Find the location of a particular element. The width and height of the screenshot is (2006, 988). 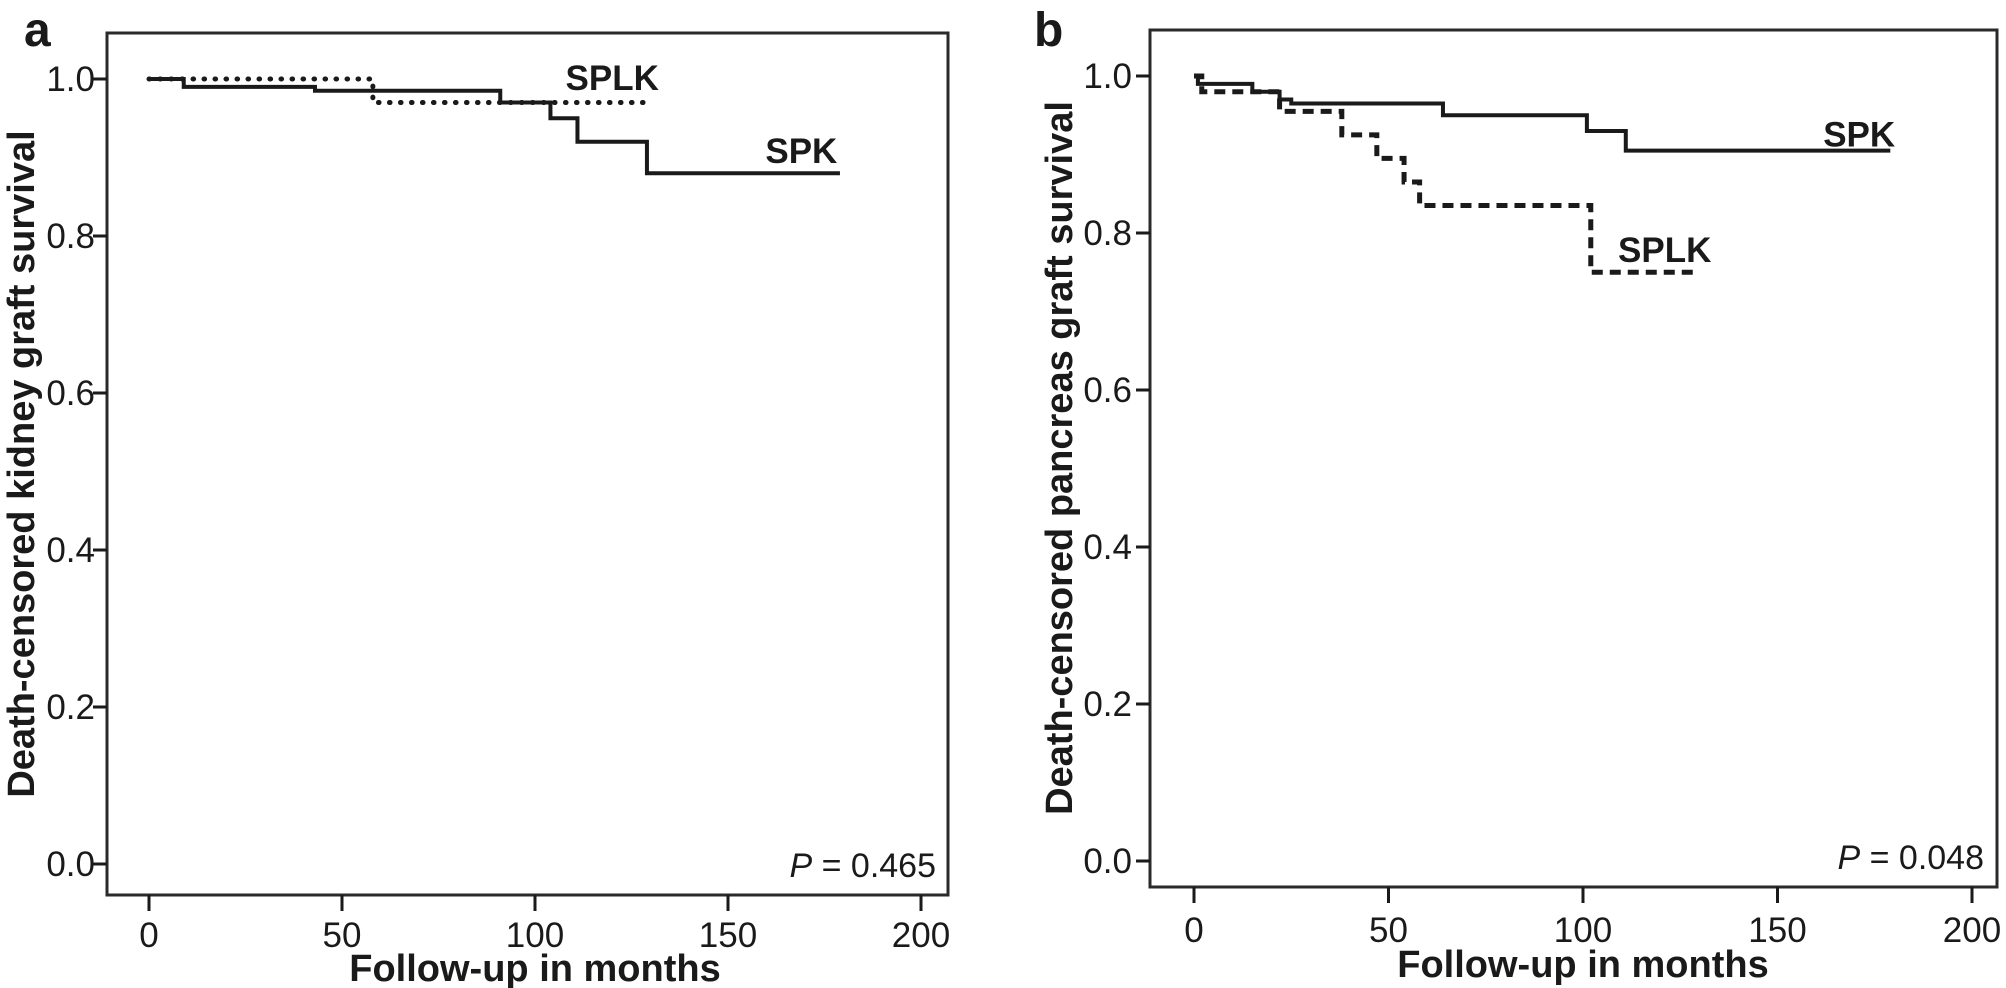

panel-letter-a: a is located at coordinates (37, 30).